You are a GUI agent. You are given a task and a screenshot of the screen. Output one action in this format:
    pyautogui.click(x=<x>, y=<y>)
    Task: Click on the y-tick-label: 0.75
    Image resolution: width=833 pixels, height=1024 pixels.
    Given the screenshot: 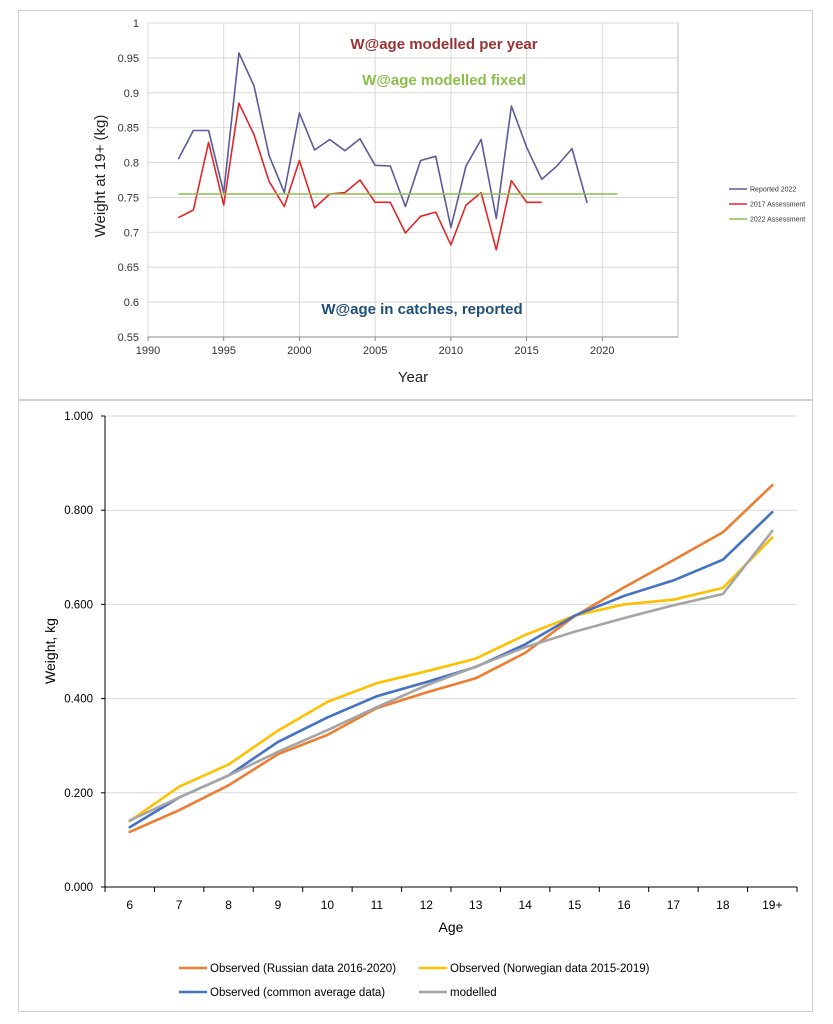 What is the action you would take?
    pyautogui.click(x=128, y=198)
    